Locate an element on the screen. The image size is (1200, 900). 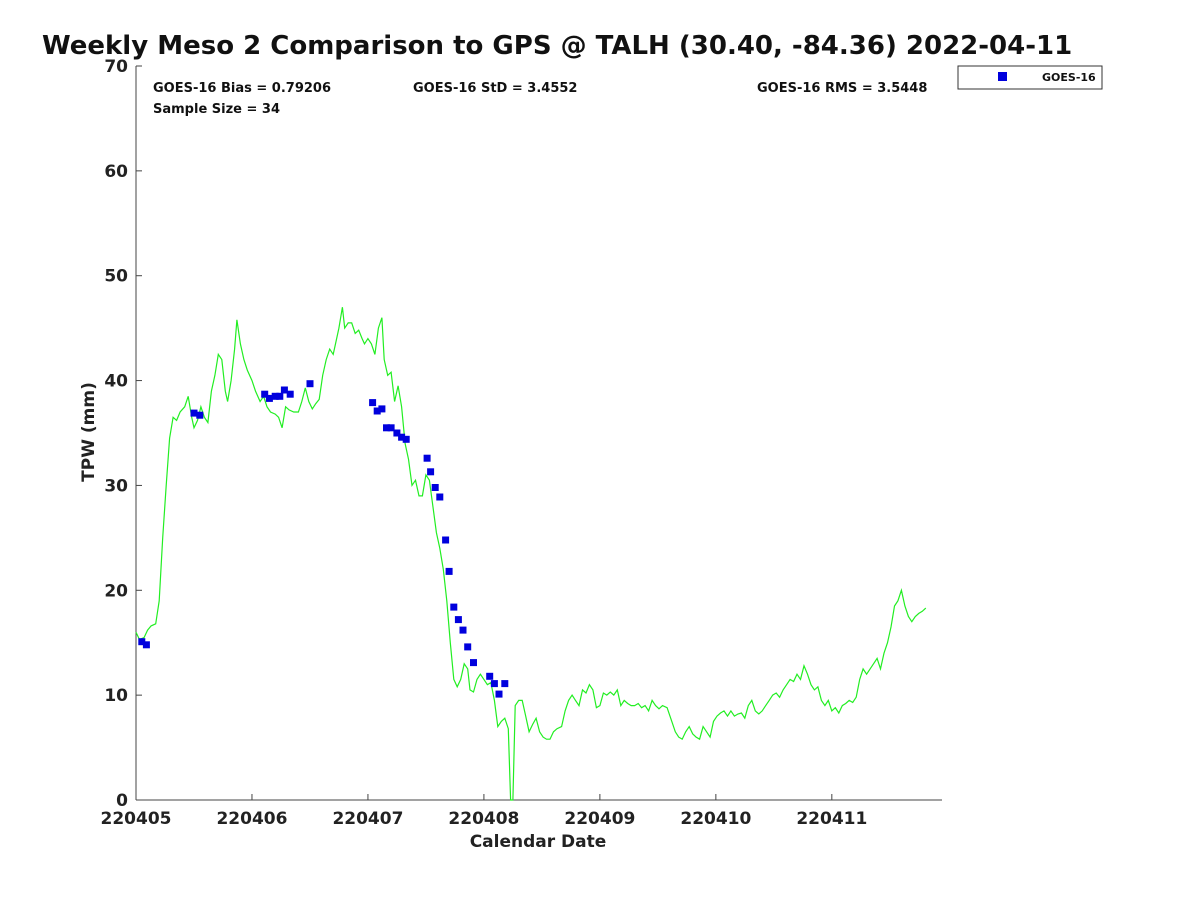
legend-box is located at coordinates (1030, 77).